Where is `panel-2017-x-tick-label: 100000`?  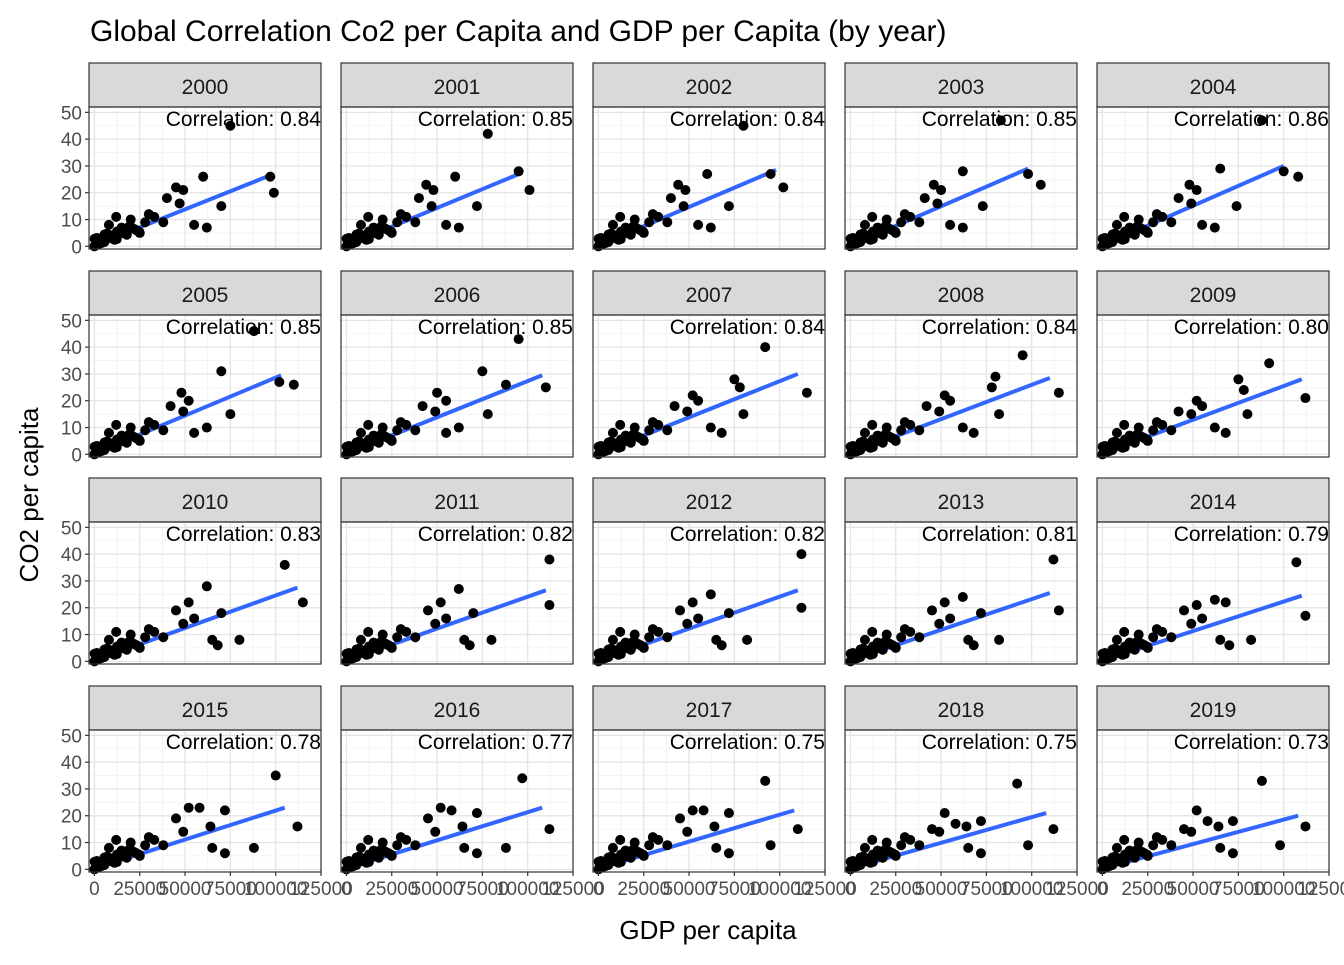 panel-2017-x-tick-label: 100000 is located at coordinates (779, 889).